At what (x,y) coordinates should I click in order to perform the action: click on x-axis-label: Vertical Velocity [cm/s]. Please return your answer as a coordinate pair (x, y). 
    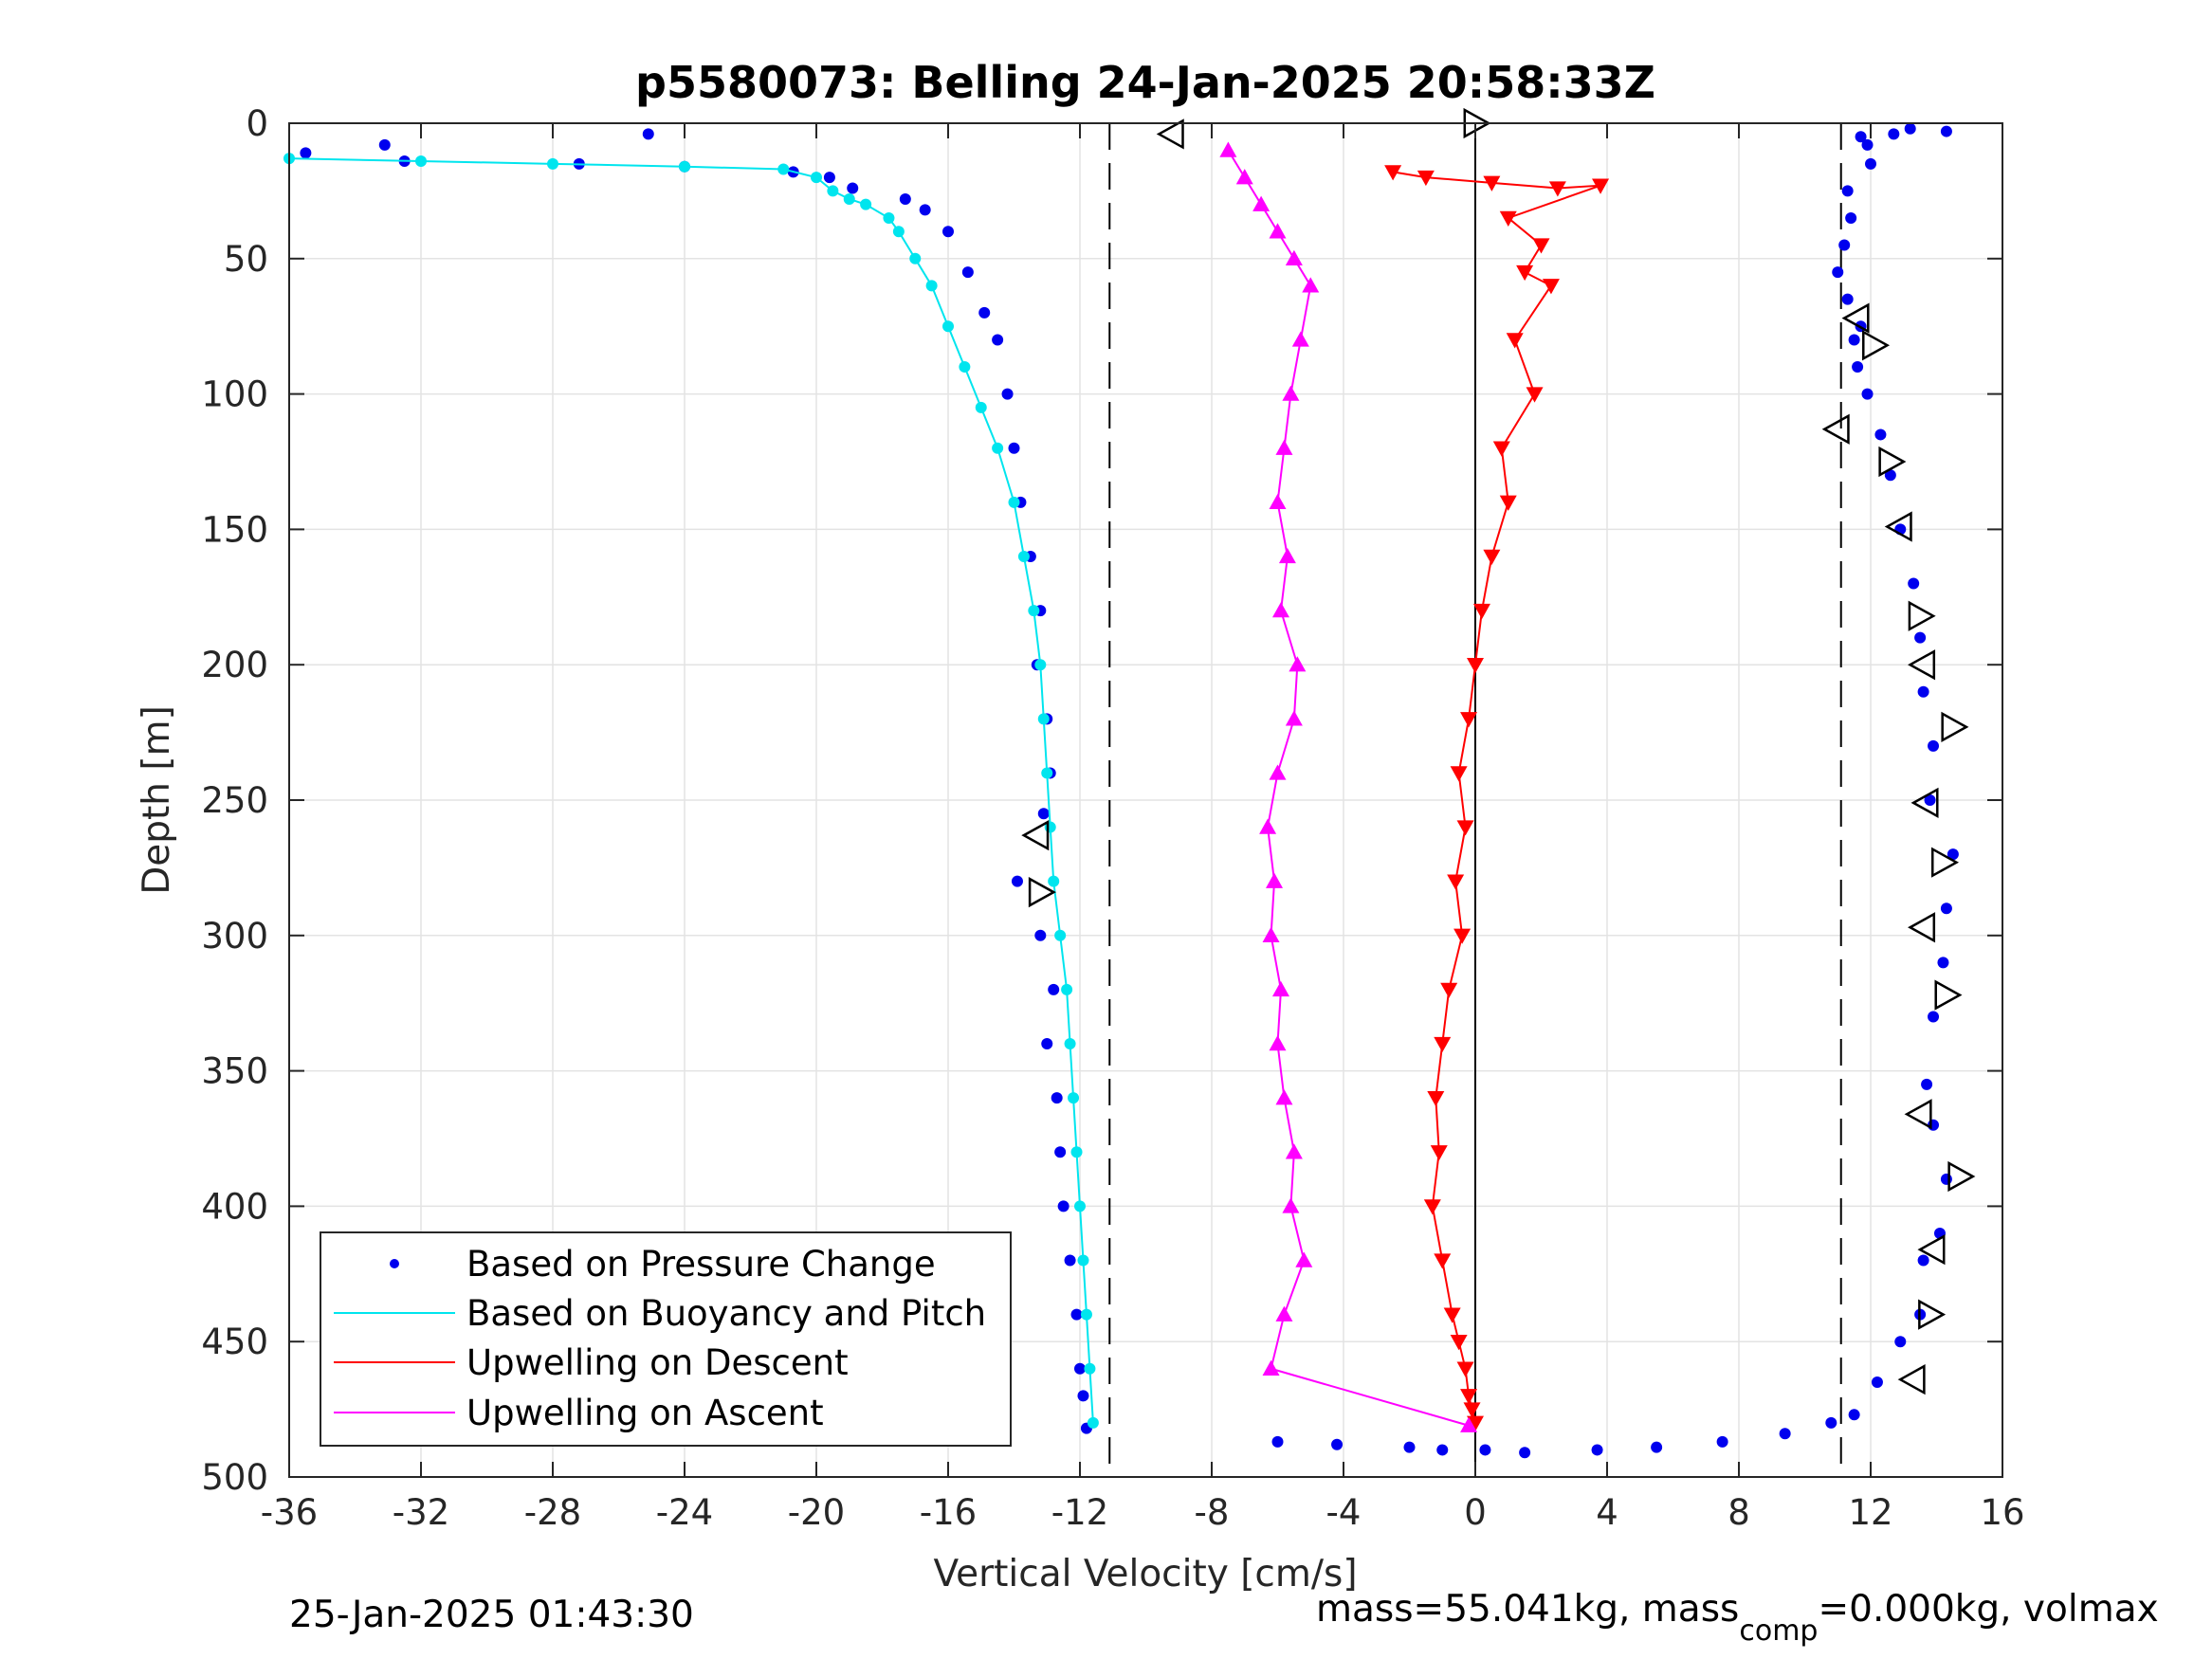
    Looking at the image, I should click on (1145, 1574).